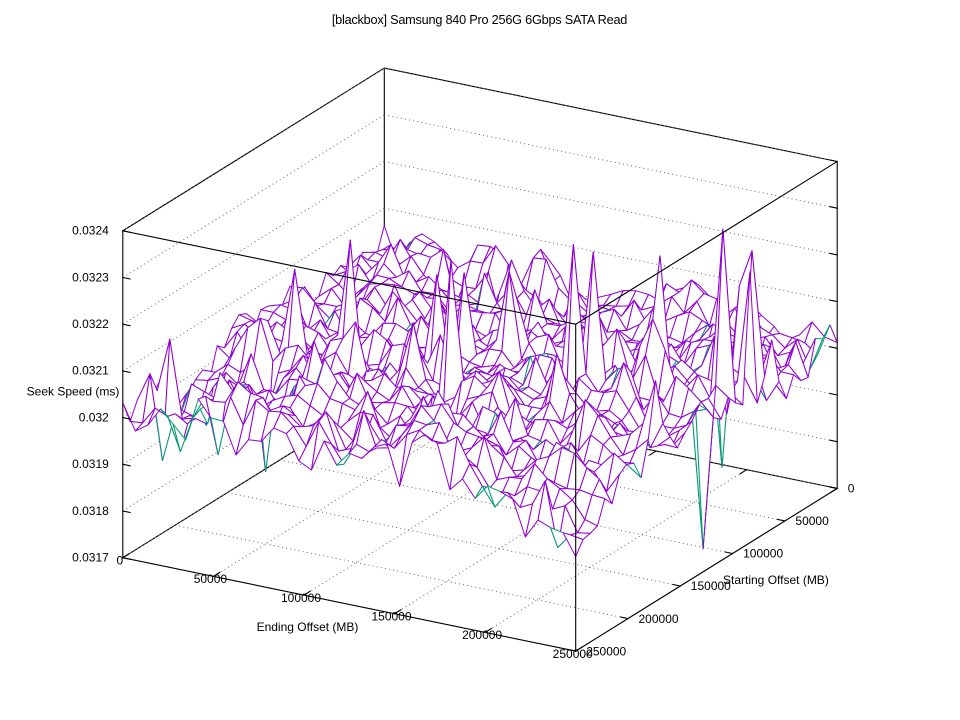 This screenshot has height=720, width=960. What do you see at coordinates (90, 371) in the screenshot?
I see `svg-text: 0.0321` at bounding box center [90, 371].